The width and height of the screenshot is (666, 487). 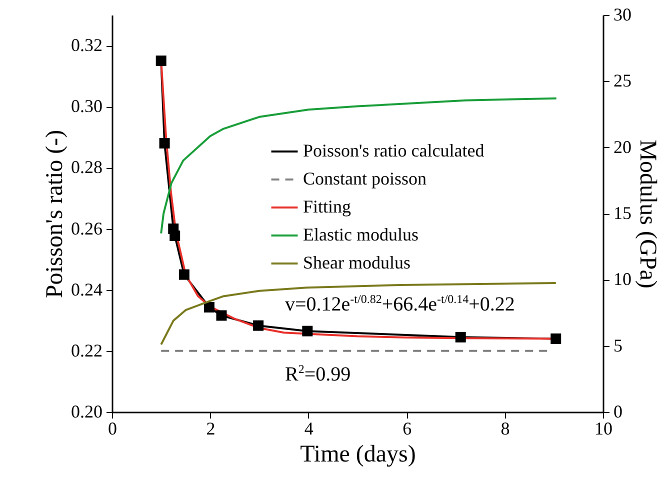 I want to click on y-tick-label: 0.26, so click(x=86, y=228).